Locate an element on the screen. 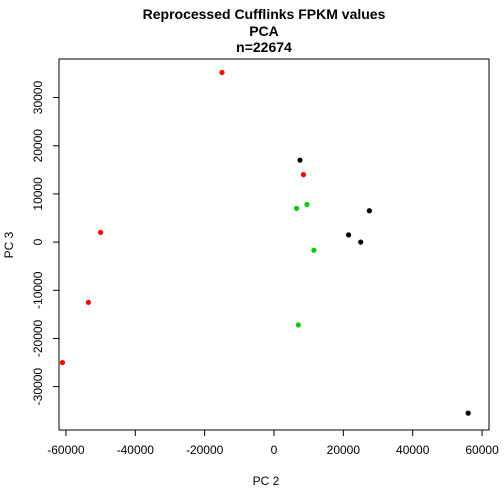 This screenshot has width=504, height=504. x-tick-label: 40000 is located at coordinates (413, 450).